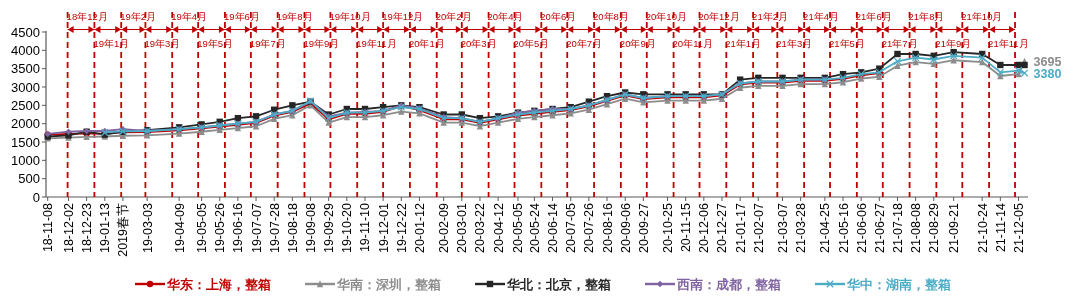 The image size is (1080, 303). What do you see at coordinates (873, 16) in the screenshot?
I see `ref-line-label: 21年6月` at bounding box center [873, 16].